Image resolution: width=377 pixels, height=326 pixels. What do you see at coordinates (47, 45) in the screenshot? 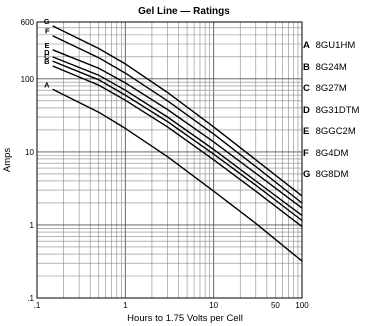
I see `series-letter-label: E` at bounding box center [47, 45].